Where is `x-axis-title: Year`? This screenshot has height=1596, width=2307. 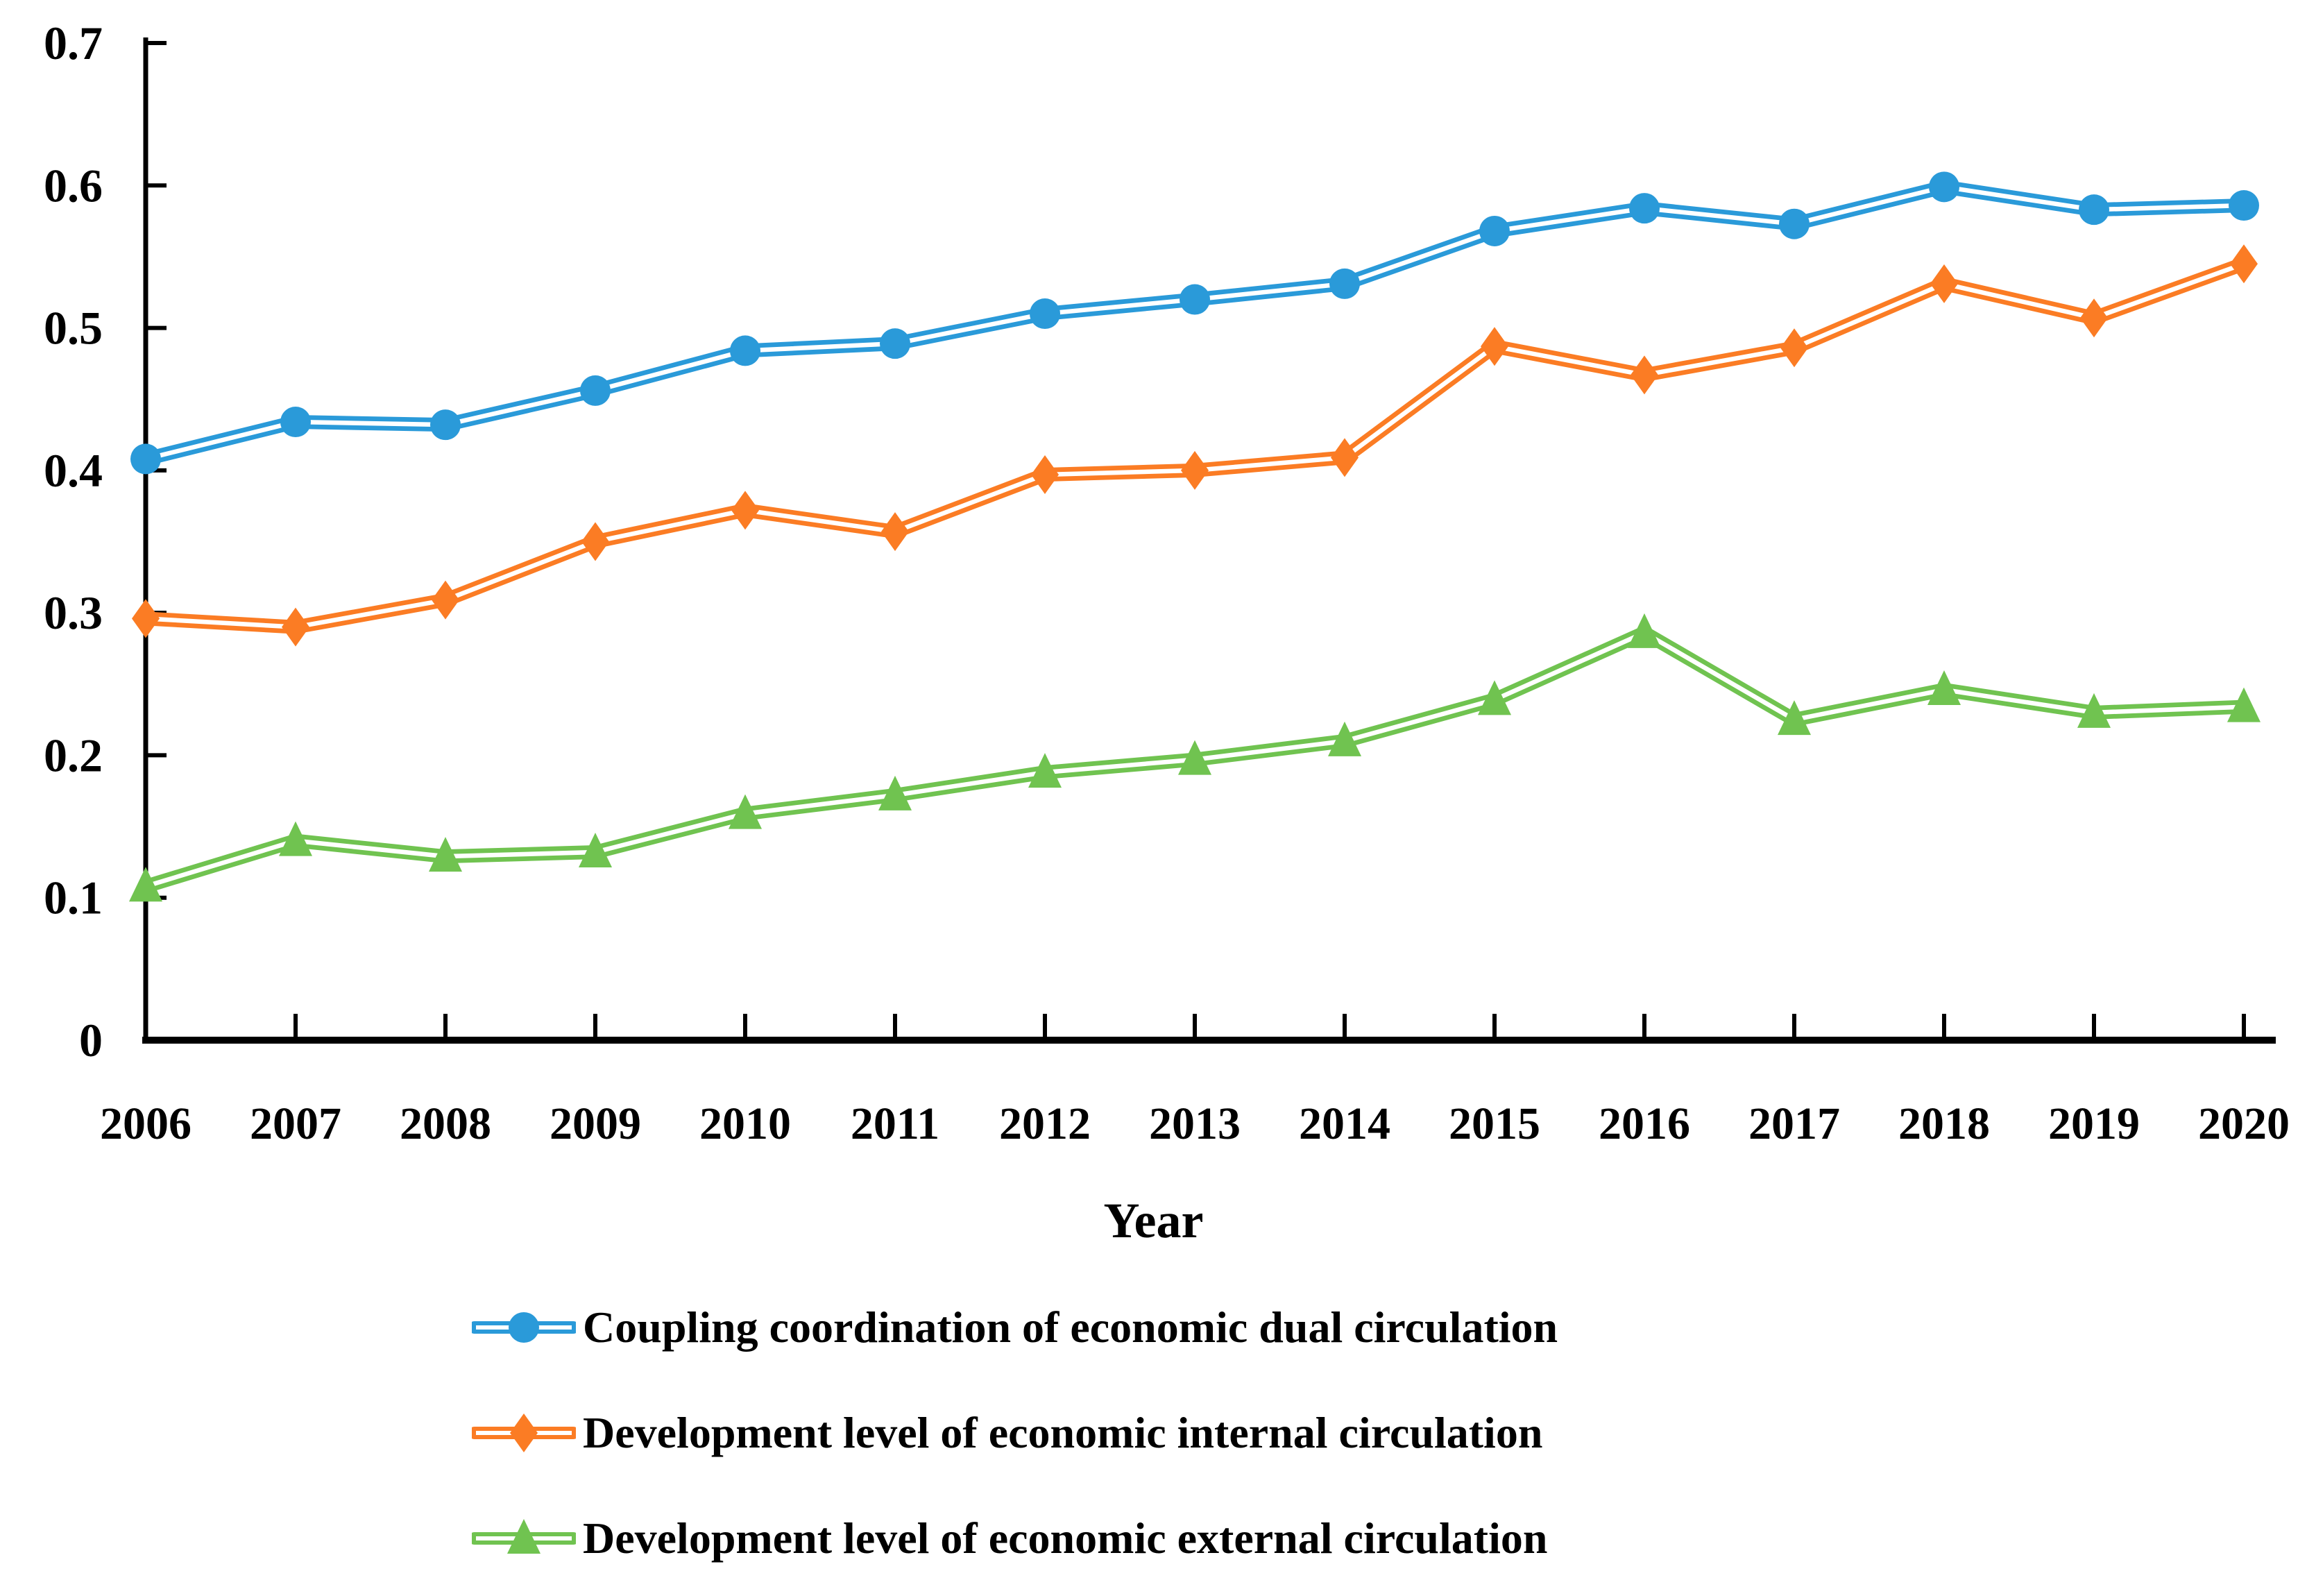
x-axis-title: Year is located at coordinates (1153, 1220).